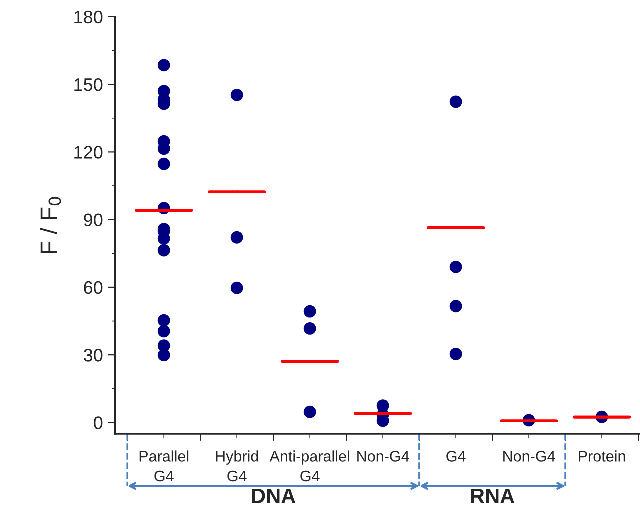  I want to click on text: RNA, so click(493, 496).